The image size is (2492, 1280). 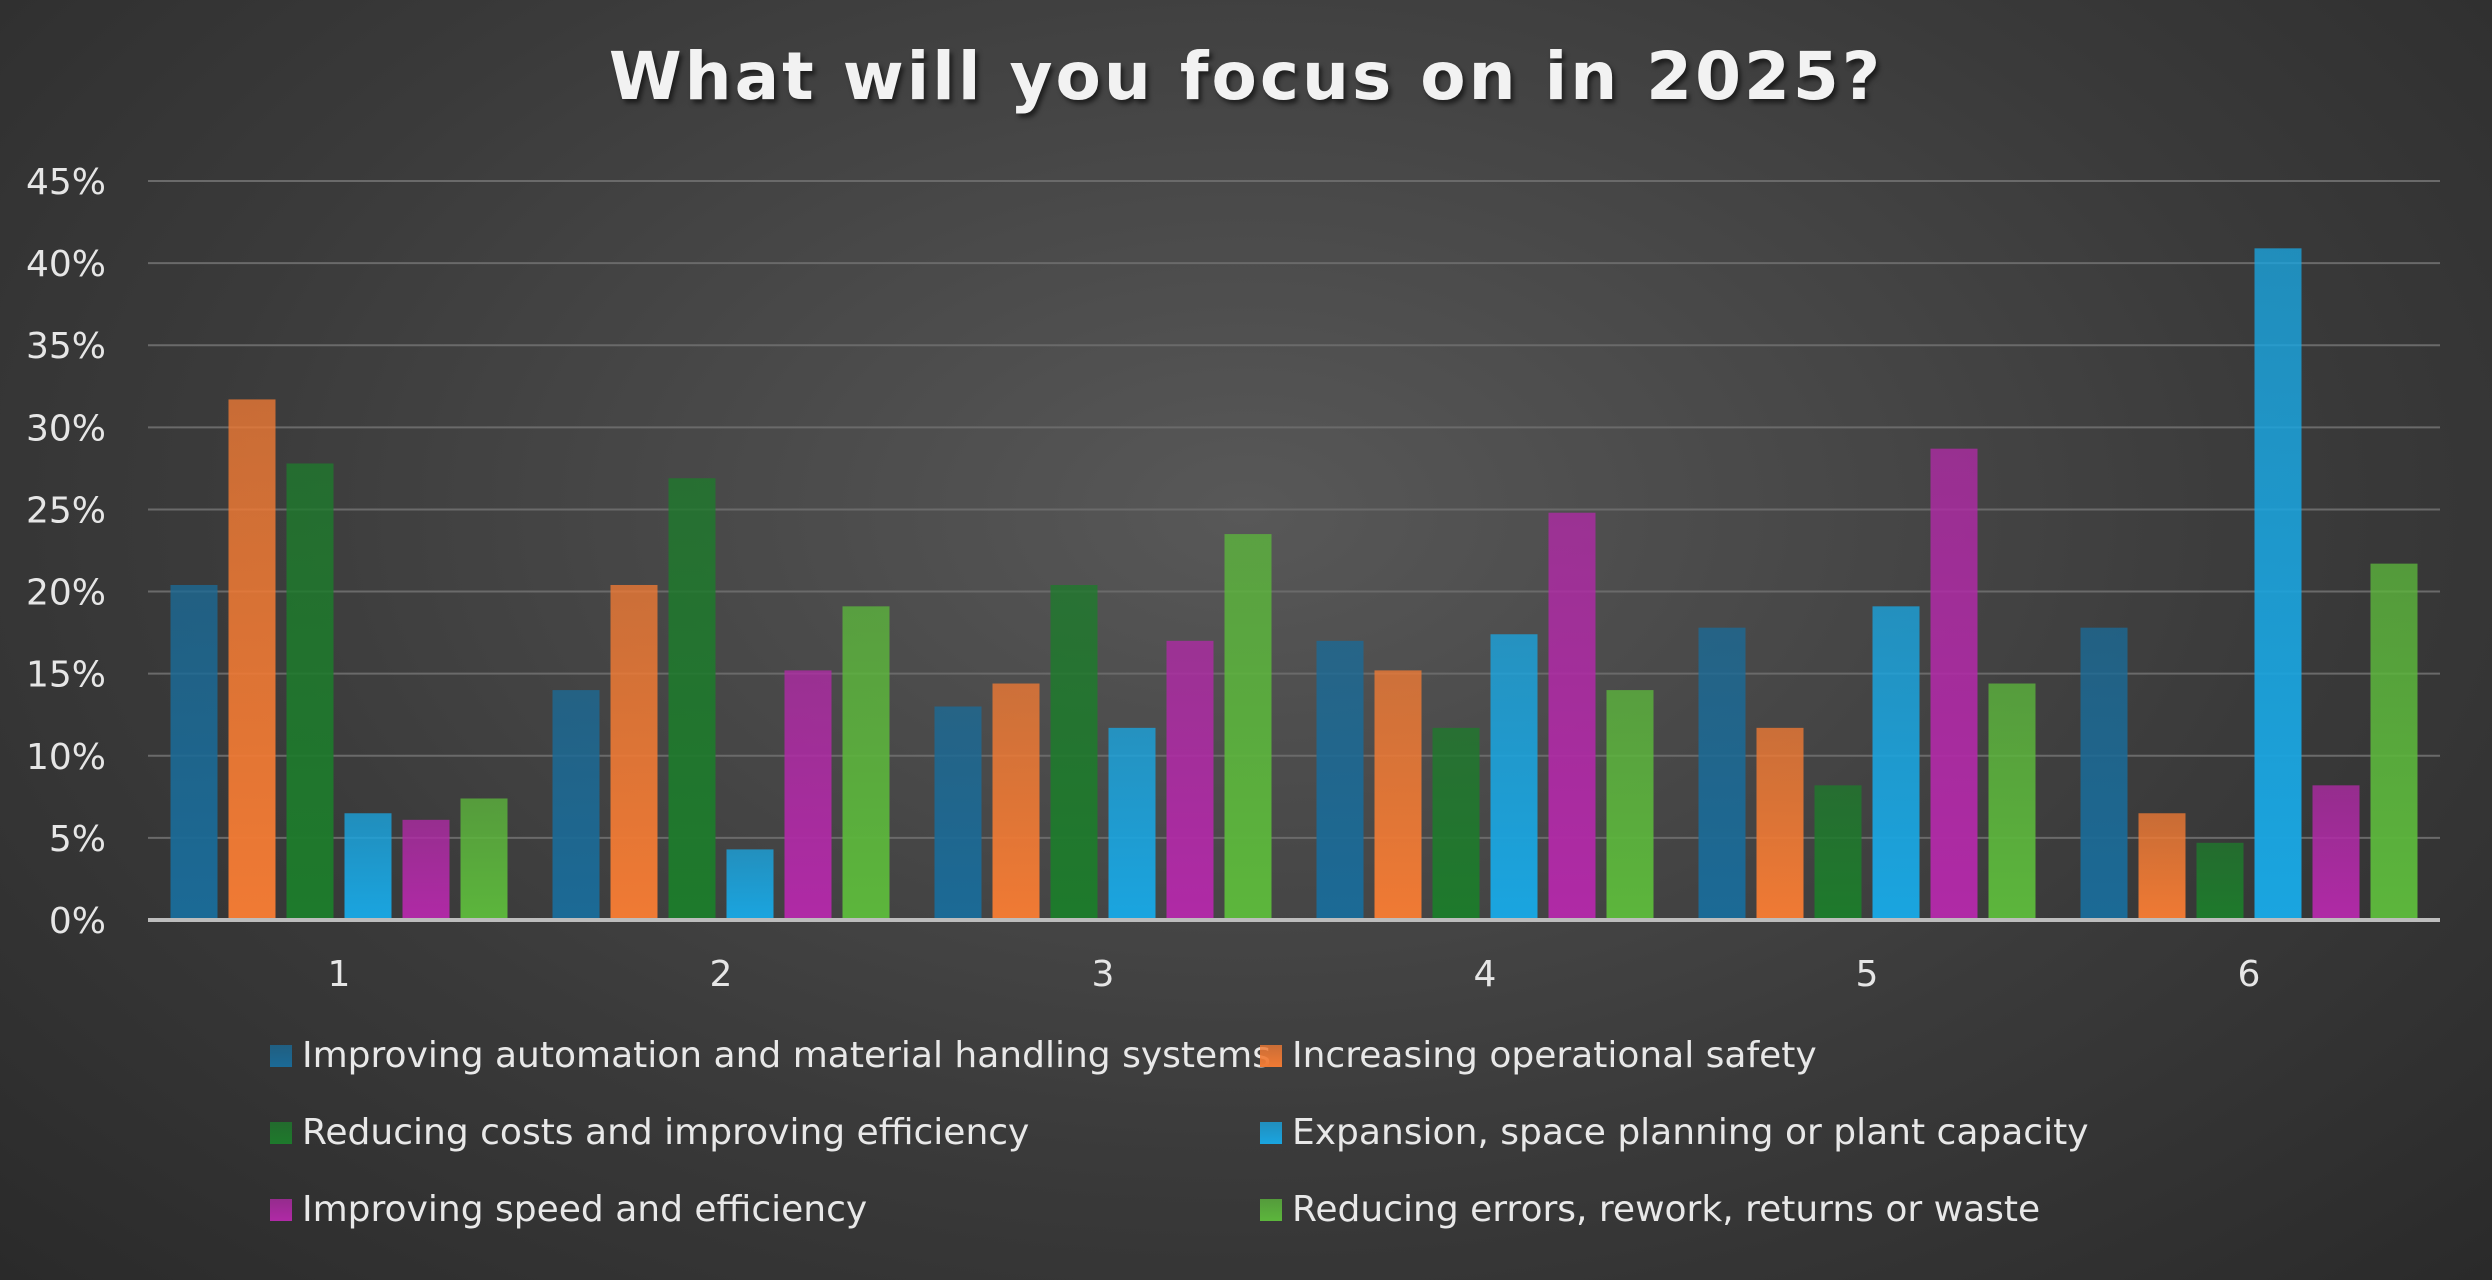 What do you see at coordinates (585, 1209) in the screenshot?
I see `legend-label: Improving speed and efficiency` at bounding box center [585, 1209].